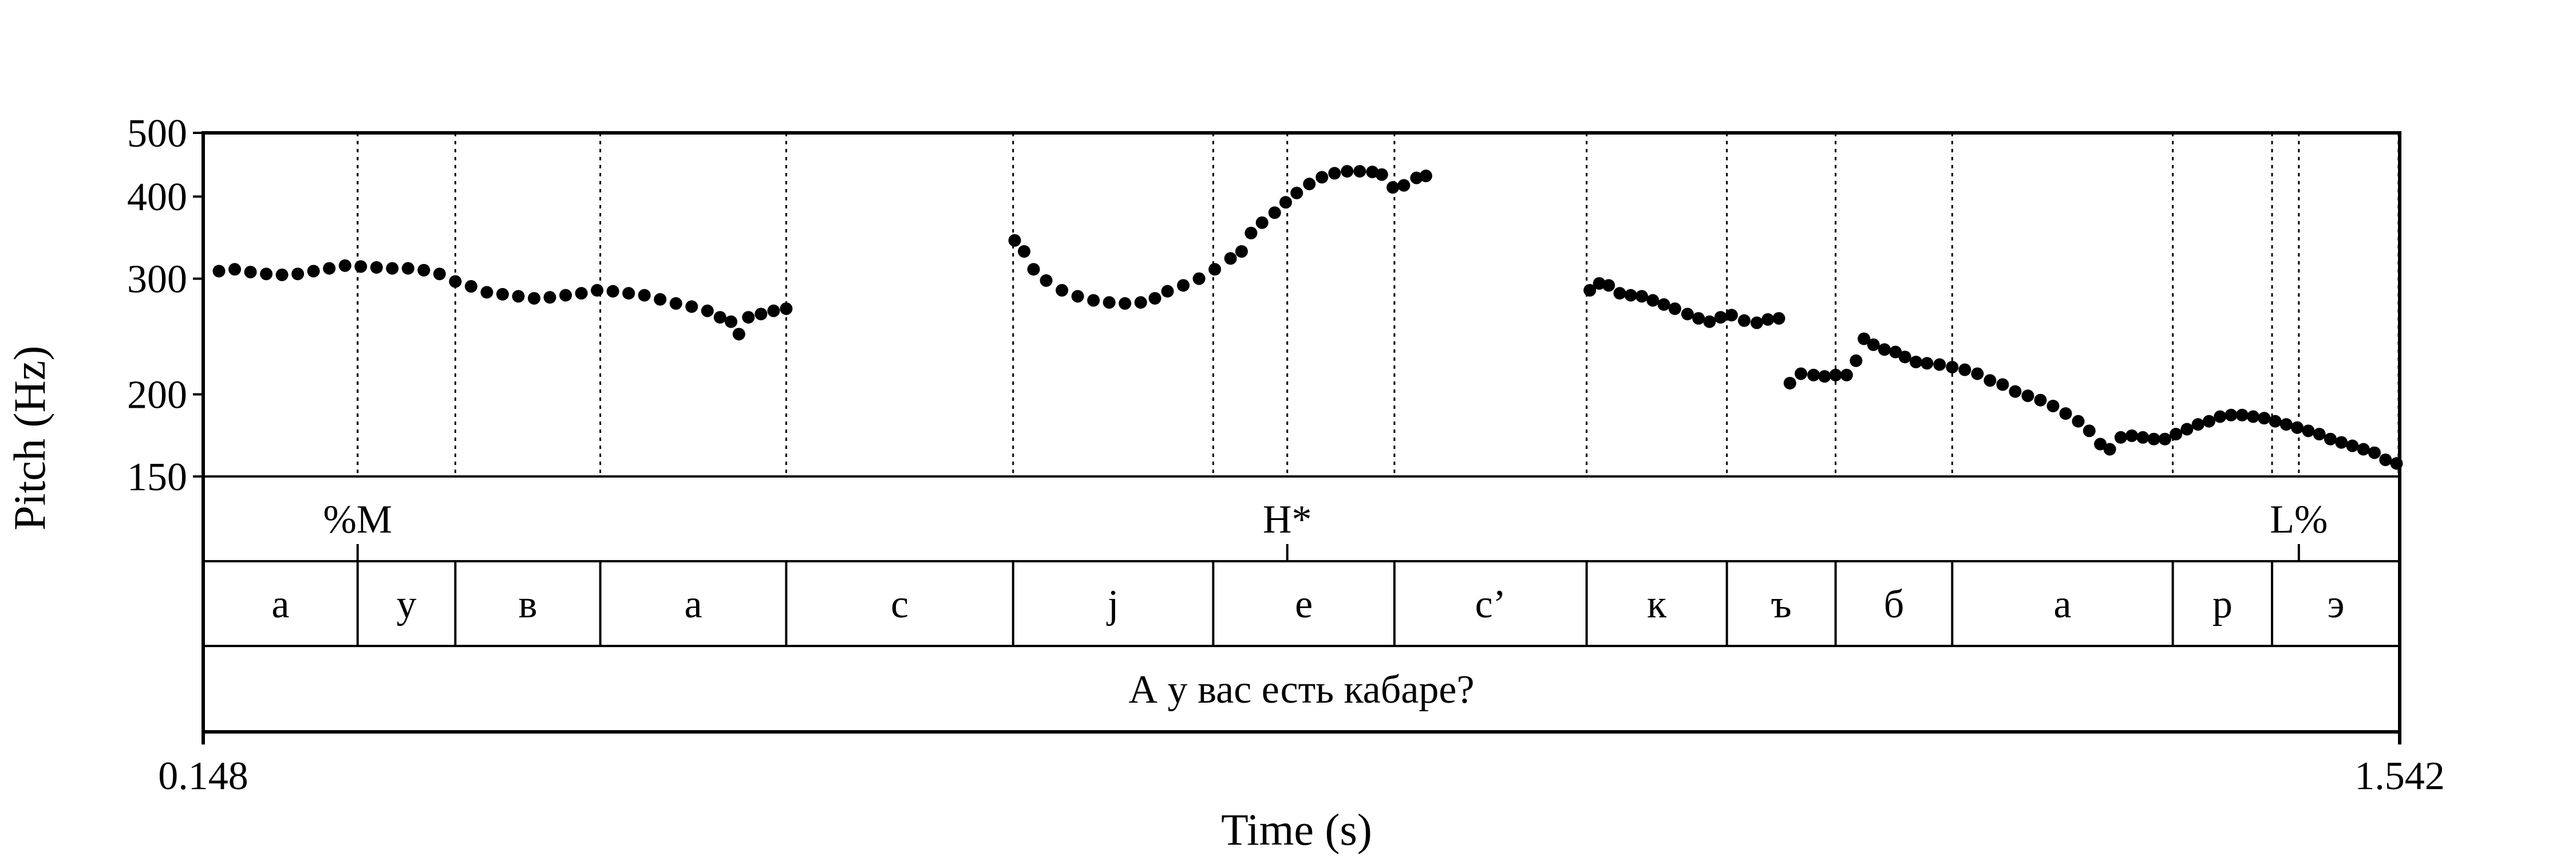  I want to click on tone-label-0: %M, so click(357, 520).